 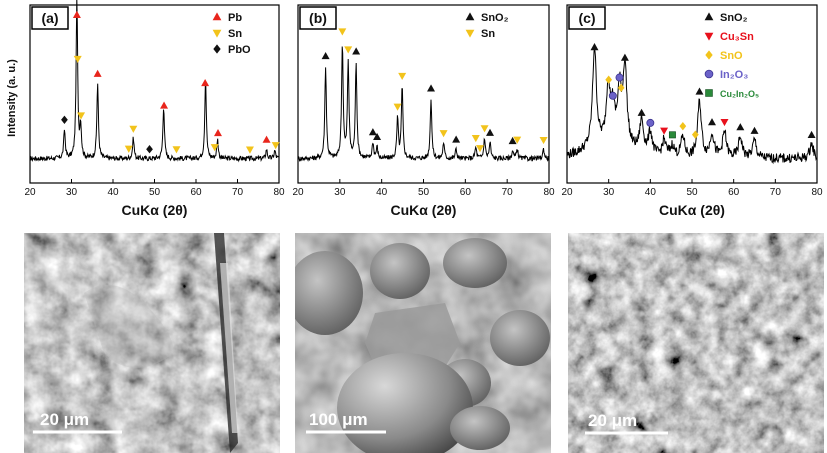 What do you see at coordinates (239, 50) in the screenshot?
I see `legend-label: PbO` at bounding box center [239, 50].